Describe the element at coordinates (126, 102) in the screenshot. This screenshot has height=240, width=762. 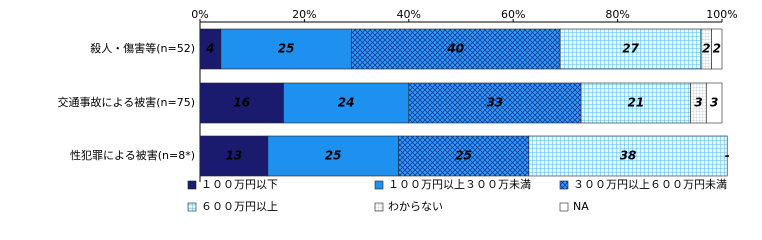
I see `category-label: 交通事故による被害(n=75)` at that location.